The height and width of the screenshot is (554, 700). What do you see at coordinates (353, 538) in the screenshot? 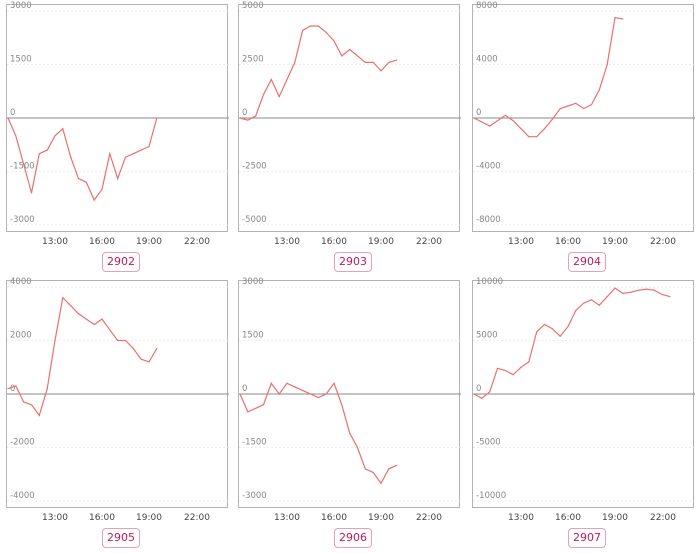
I see `chart-label-badge: 2906` at bounding box center [353, 538].